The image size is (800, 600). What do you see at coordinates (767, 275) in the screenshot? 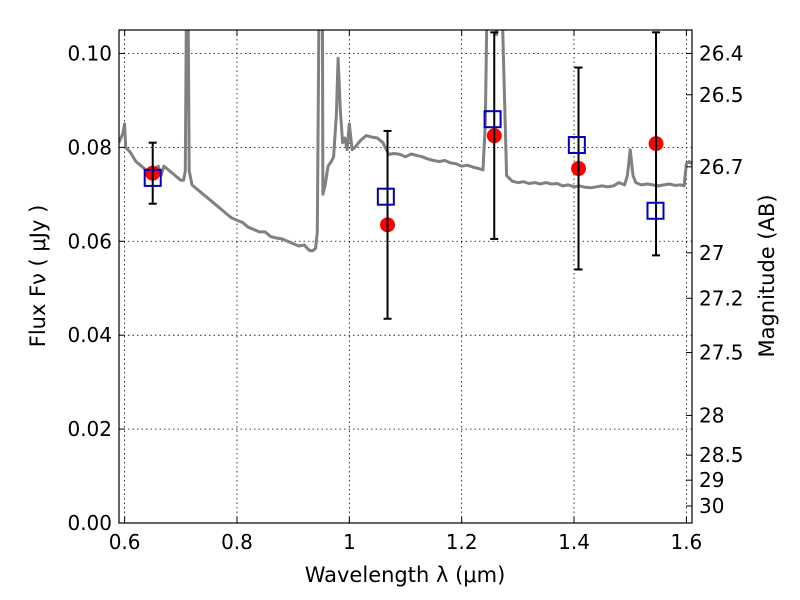
I see `y2-axis-label: Magnitude (AB)` at bounding box center [767, 275].